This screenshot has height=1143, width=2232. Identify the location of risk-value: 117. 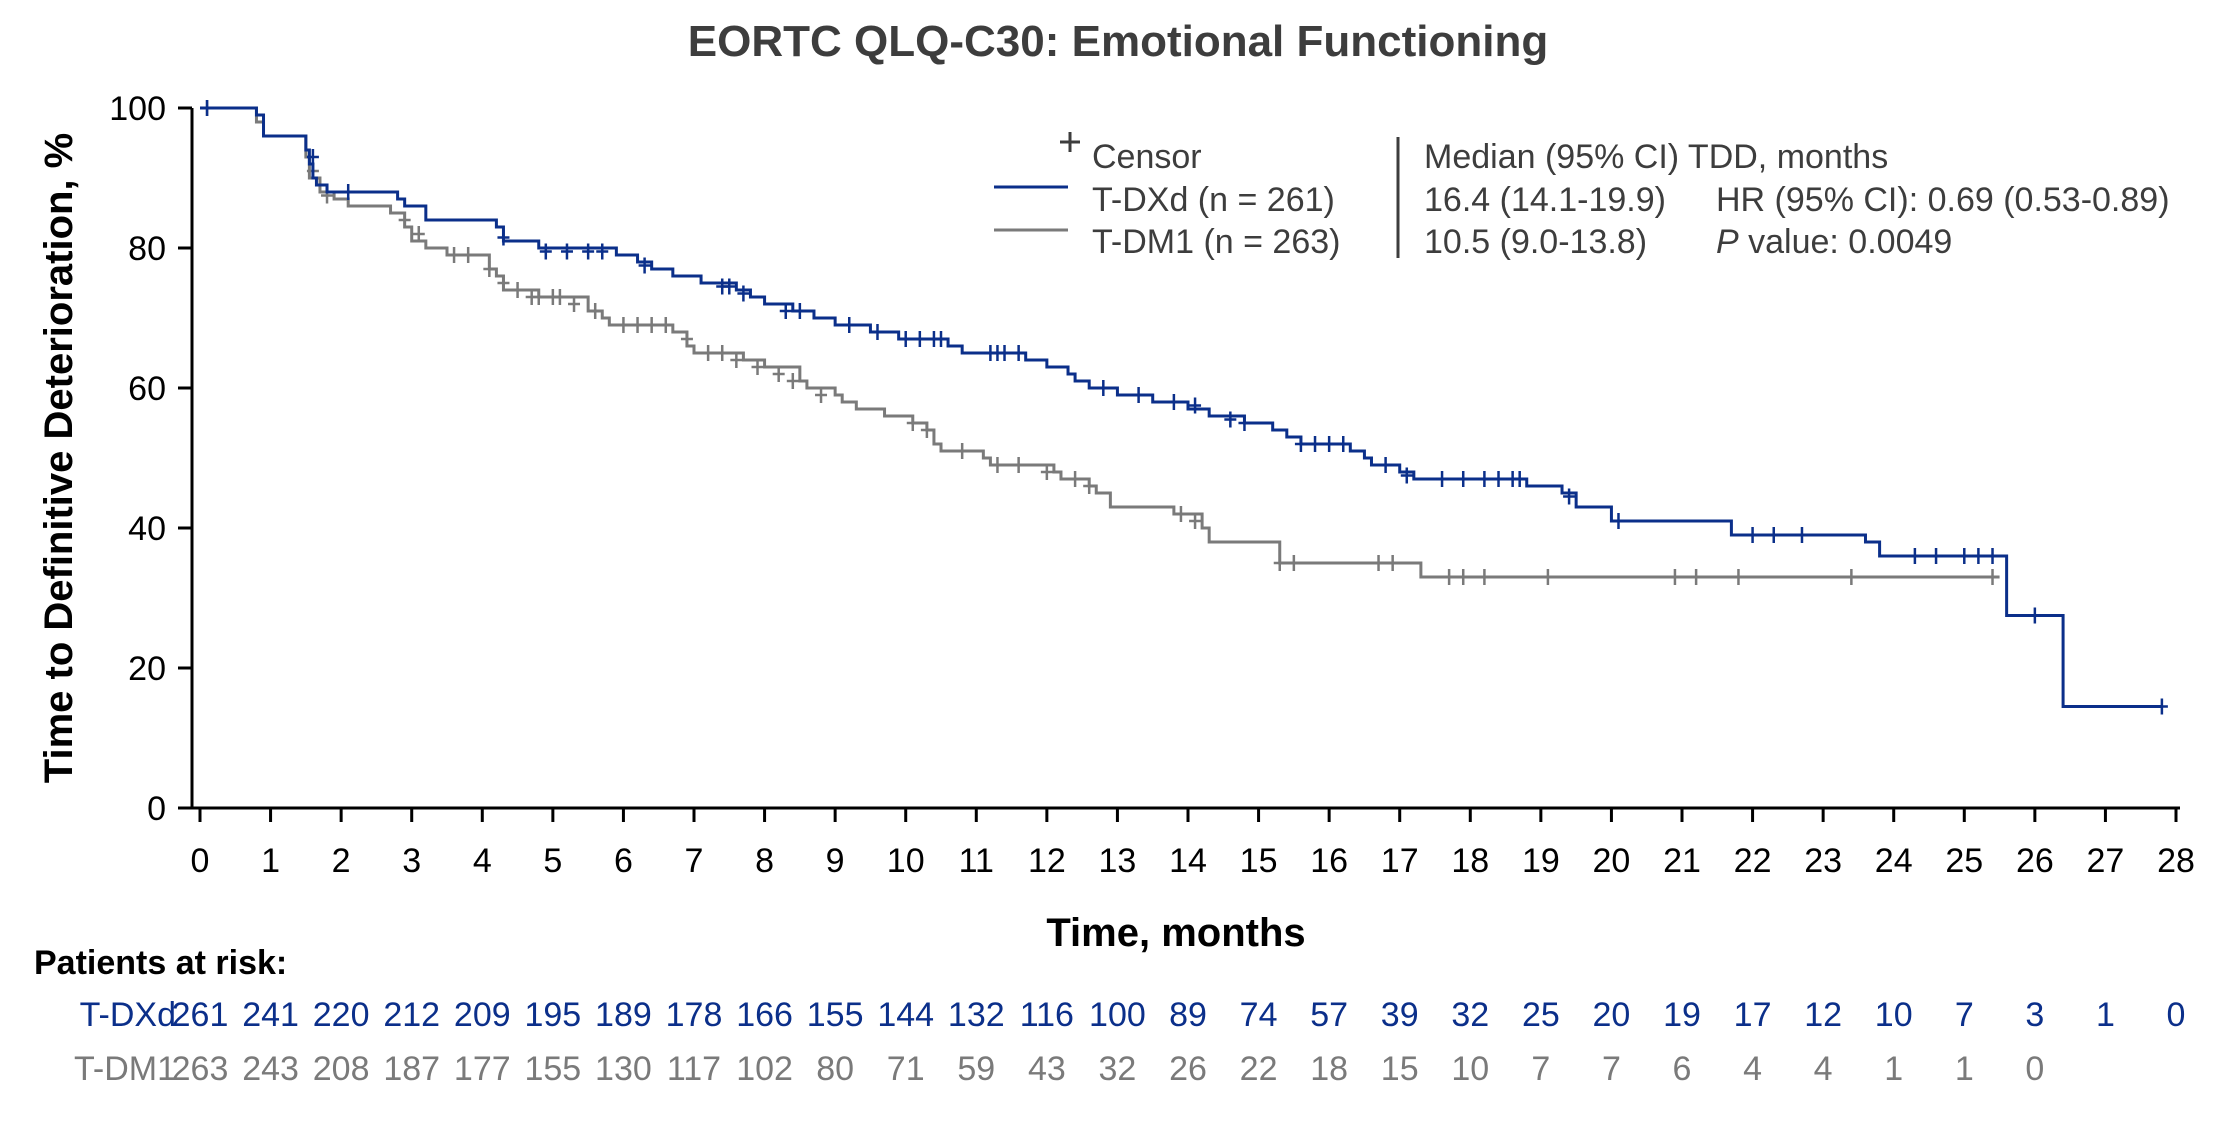
(694, 1069).